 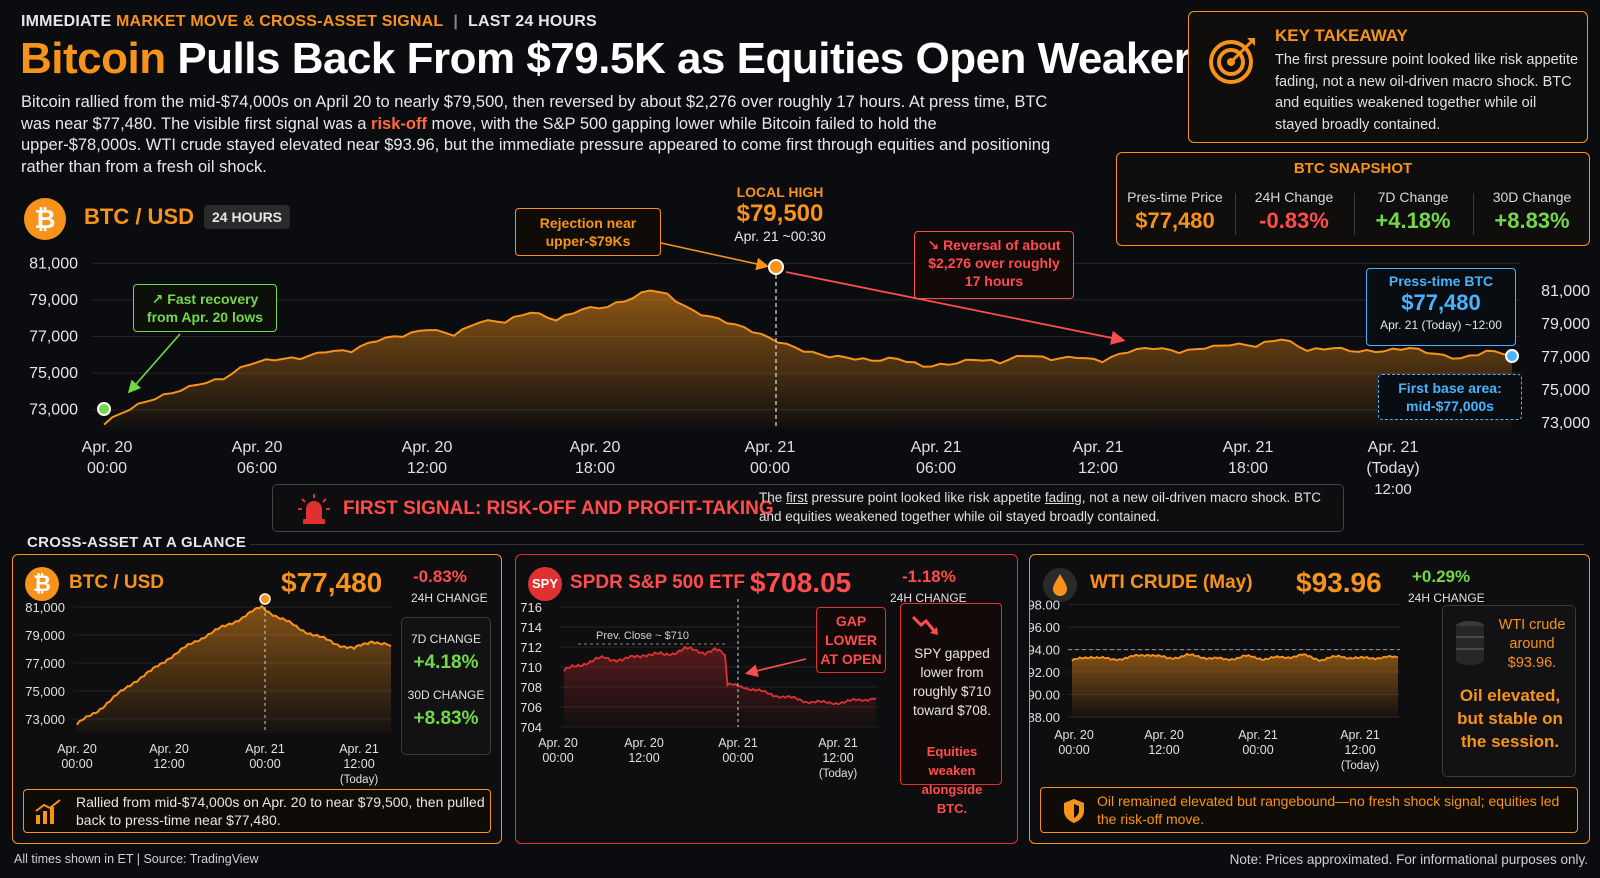 I want to click on callout-line: from Apr. 20 lows, so click(x=205, y=317).